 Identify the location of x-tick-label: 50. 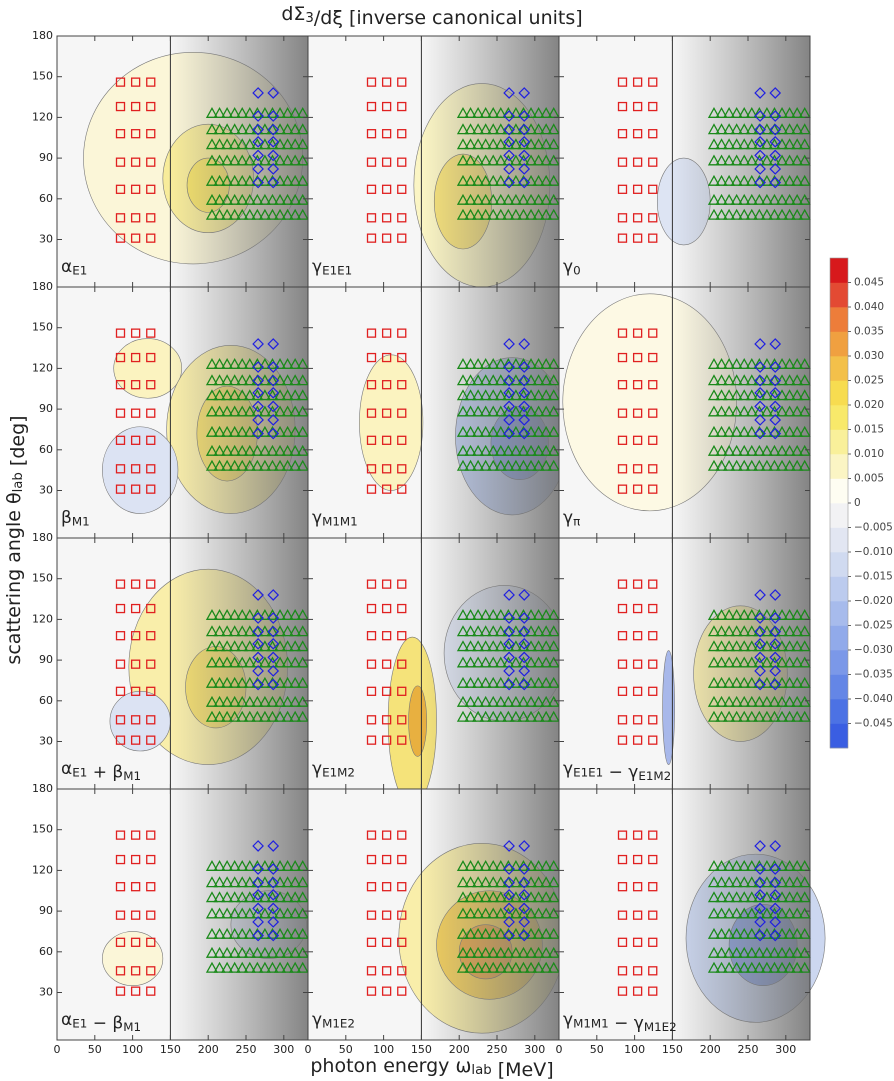
(597, 1049).